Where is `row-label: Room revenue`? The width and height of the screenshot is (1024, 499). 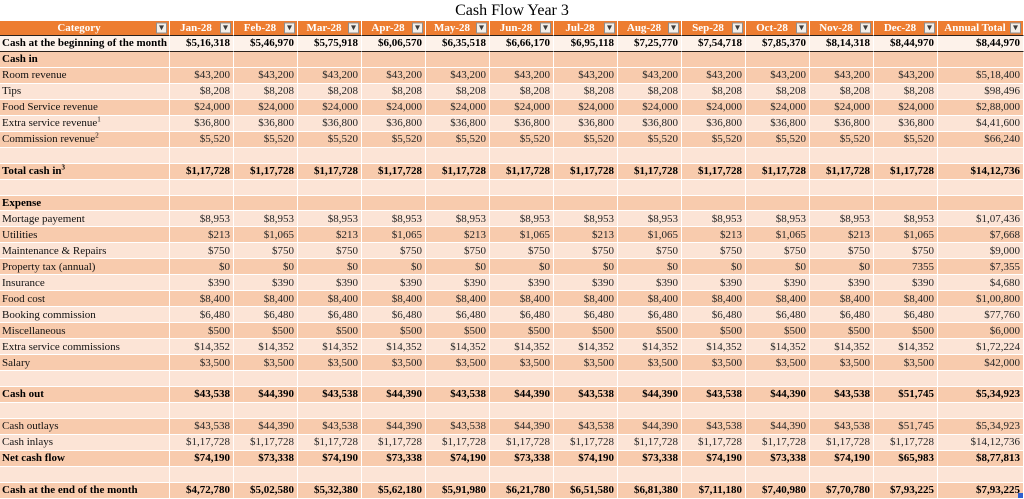 row-label: Room revenue is located at coordinates (85, 75).